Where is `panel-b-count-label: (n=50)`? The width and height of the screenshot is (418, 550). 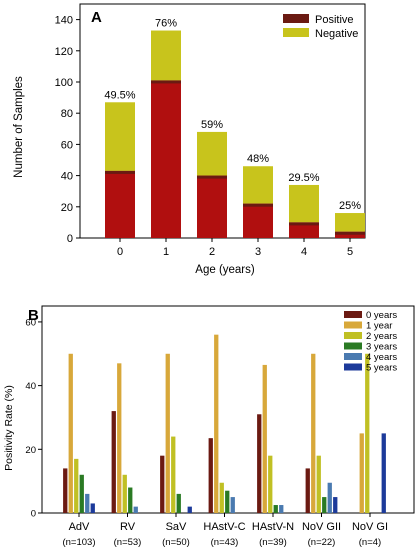 panel-b-count-label: (n=50) is located at coordinates (176, 542).